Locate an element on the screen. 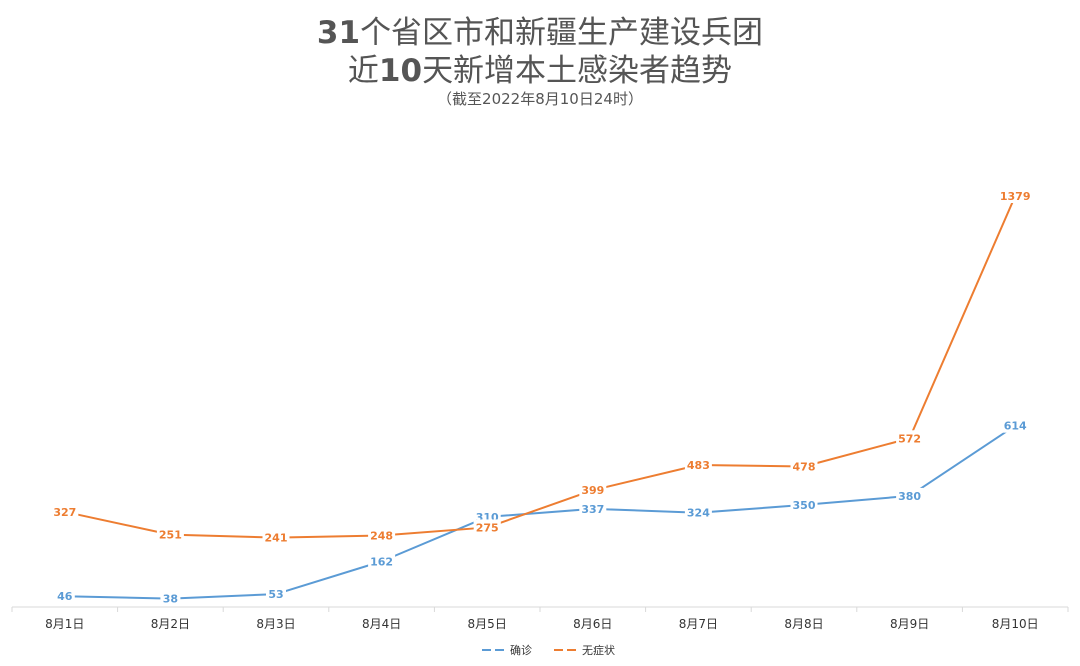 The height and width of the screenshot is (666, 1080). data-label: 380 is located at coordinates (909, 496).